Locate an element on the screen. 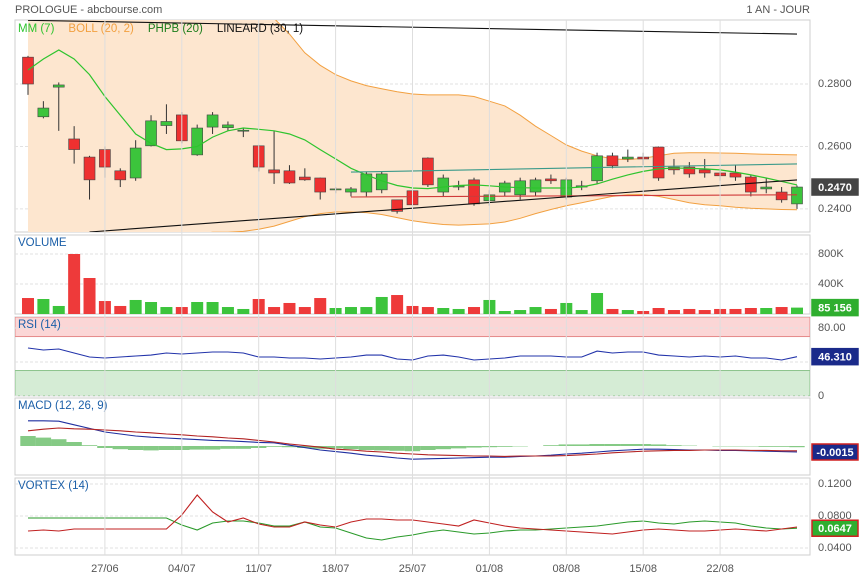 The height and width of the screenshot is (580, 860). x-tick-label: 04/07 is located at coordinates (182, 569).